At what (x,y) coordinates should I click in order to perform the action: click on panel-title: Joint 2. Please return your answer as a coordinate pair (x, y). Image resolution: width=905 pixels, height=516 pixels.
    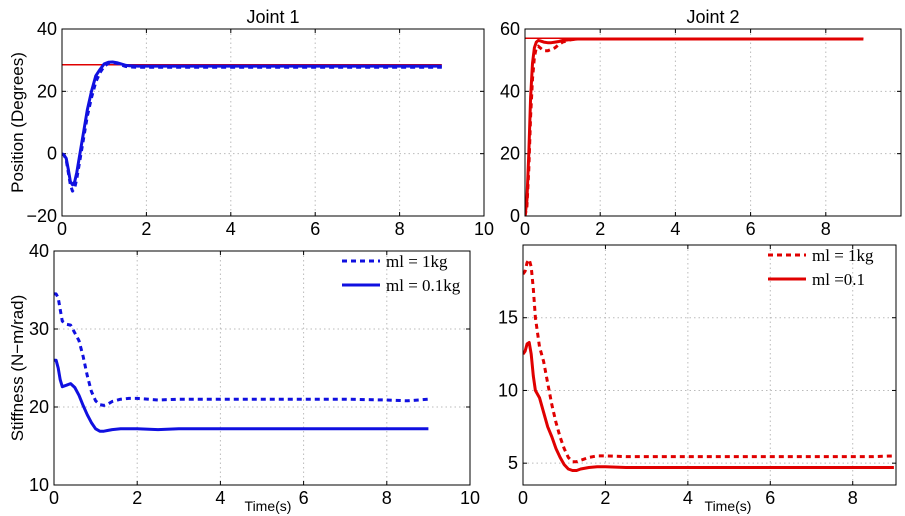
    Looking at the image, I should click on (712, 17).